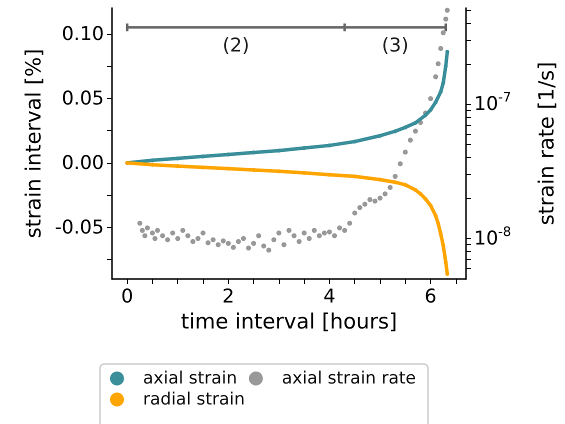 This screenshot has height=424, width=565. I want to click on annotation: (3), so click(395, 45).